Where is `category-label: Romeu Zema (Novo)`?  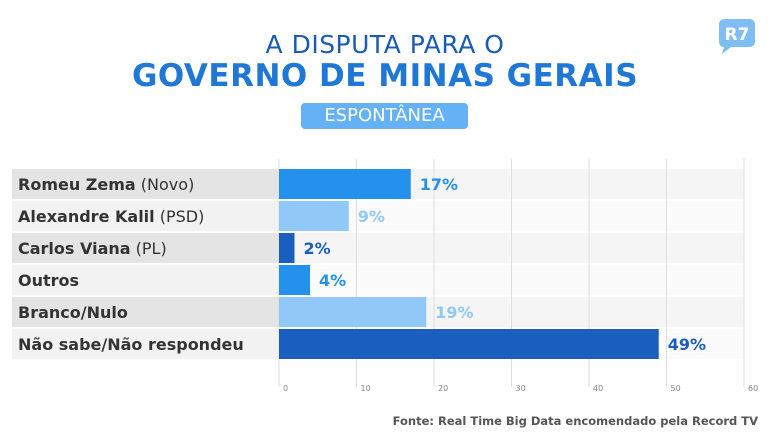
category-label: Romeu Zema (Novo) is located at coordinates (106, 184).